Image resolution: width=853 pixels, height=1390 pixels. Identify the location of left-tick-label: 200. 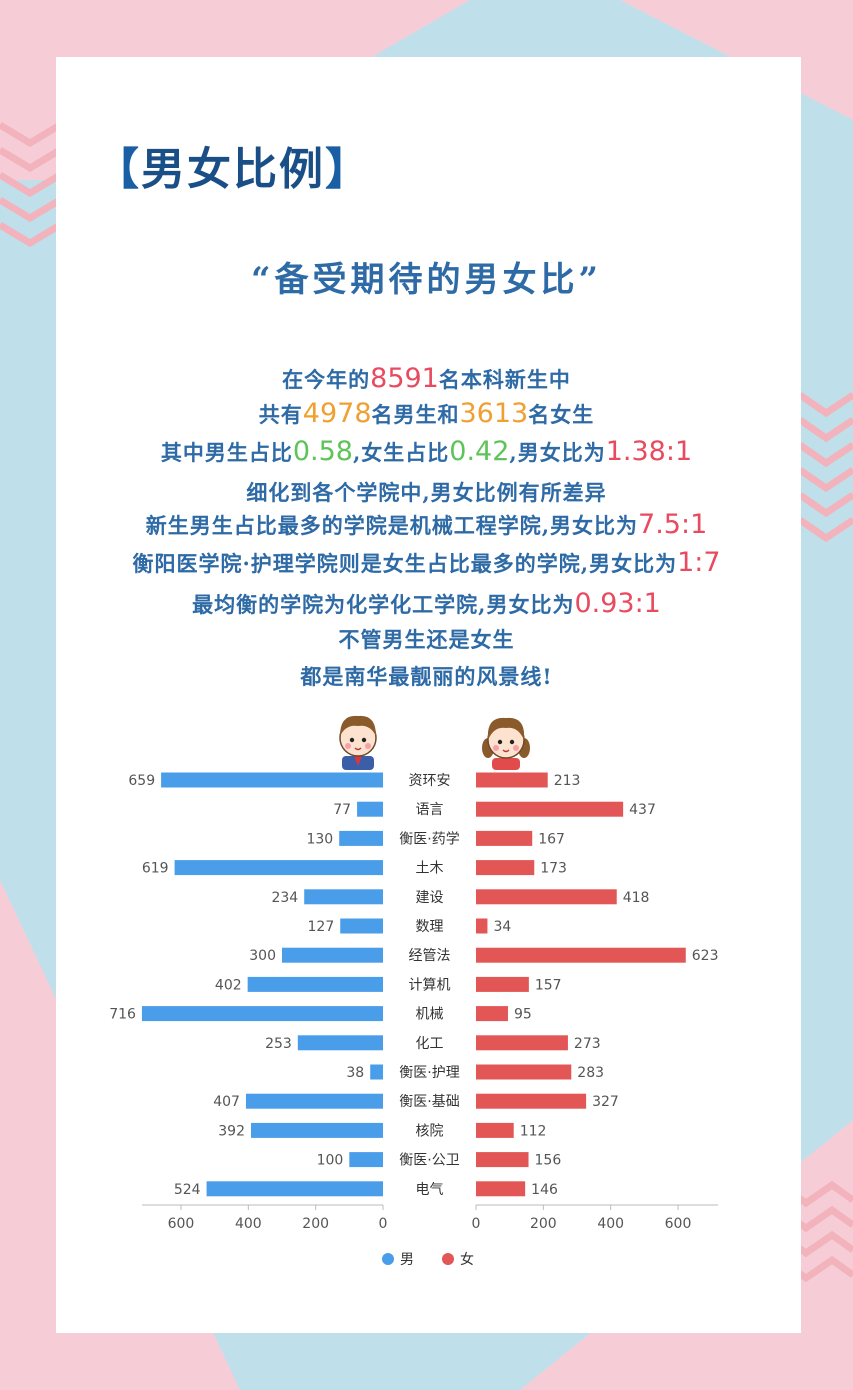
(315, 1224).